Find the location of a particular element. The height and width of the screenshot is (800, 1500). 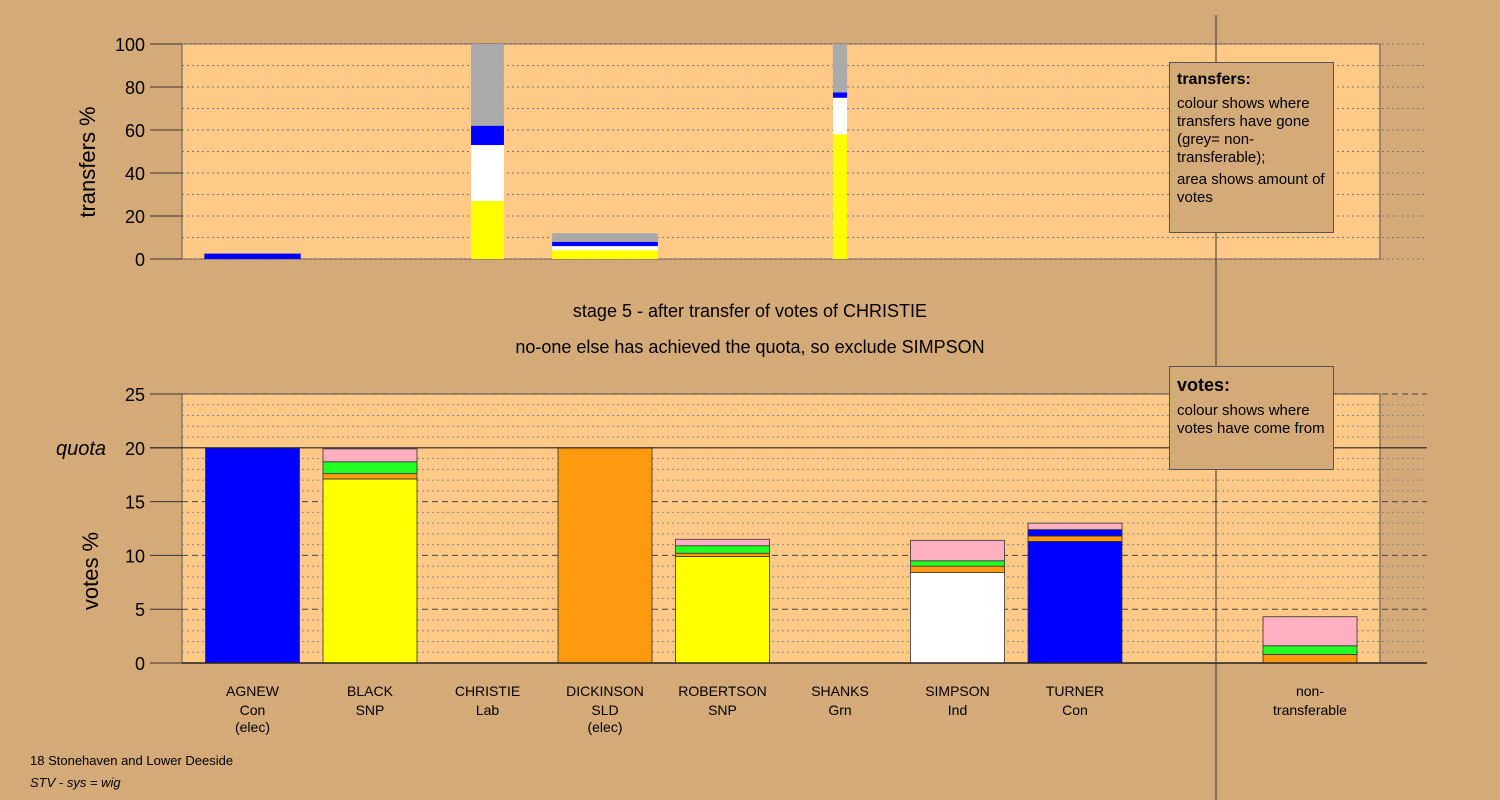

transfers-legend-line2: area shows amount of votes is located at coordinates (1251, 188).